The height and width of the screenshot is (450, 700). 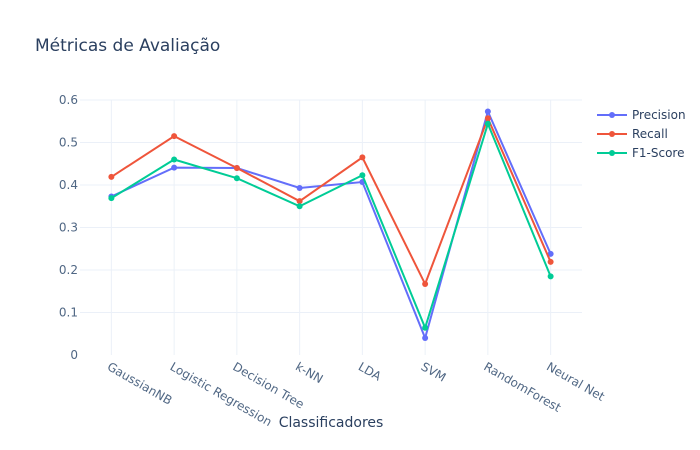 What do you see at coordinates (659, 115) in the screenshot?
I see `legend-label: Precision` at bounding box center [659, 115].